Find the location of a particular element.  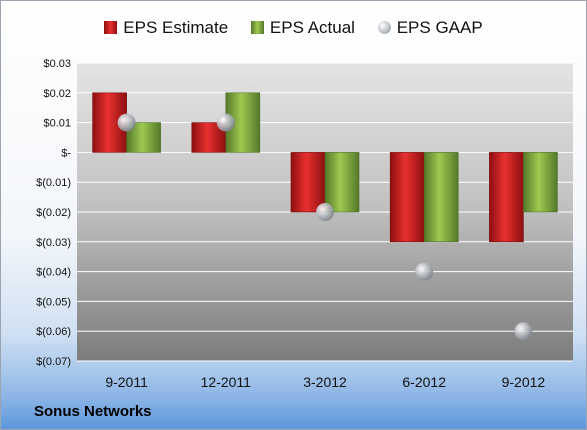

x-axis-categories: 9-2011 12-2011 3-2012 6-2012 9-2012 is located at coordinates (325, 382).